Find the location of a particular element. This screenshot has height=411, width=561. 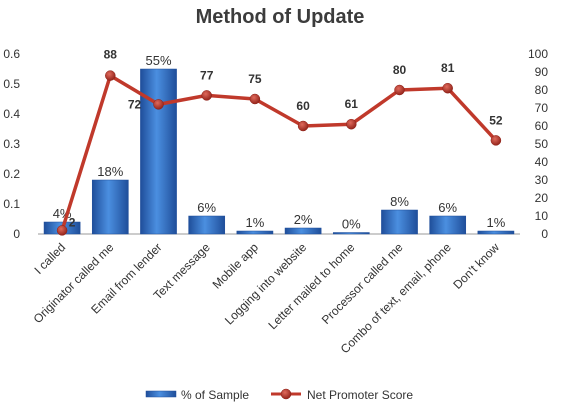

x-category-label: Mobile app is located at coordinates (236, 266).